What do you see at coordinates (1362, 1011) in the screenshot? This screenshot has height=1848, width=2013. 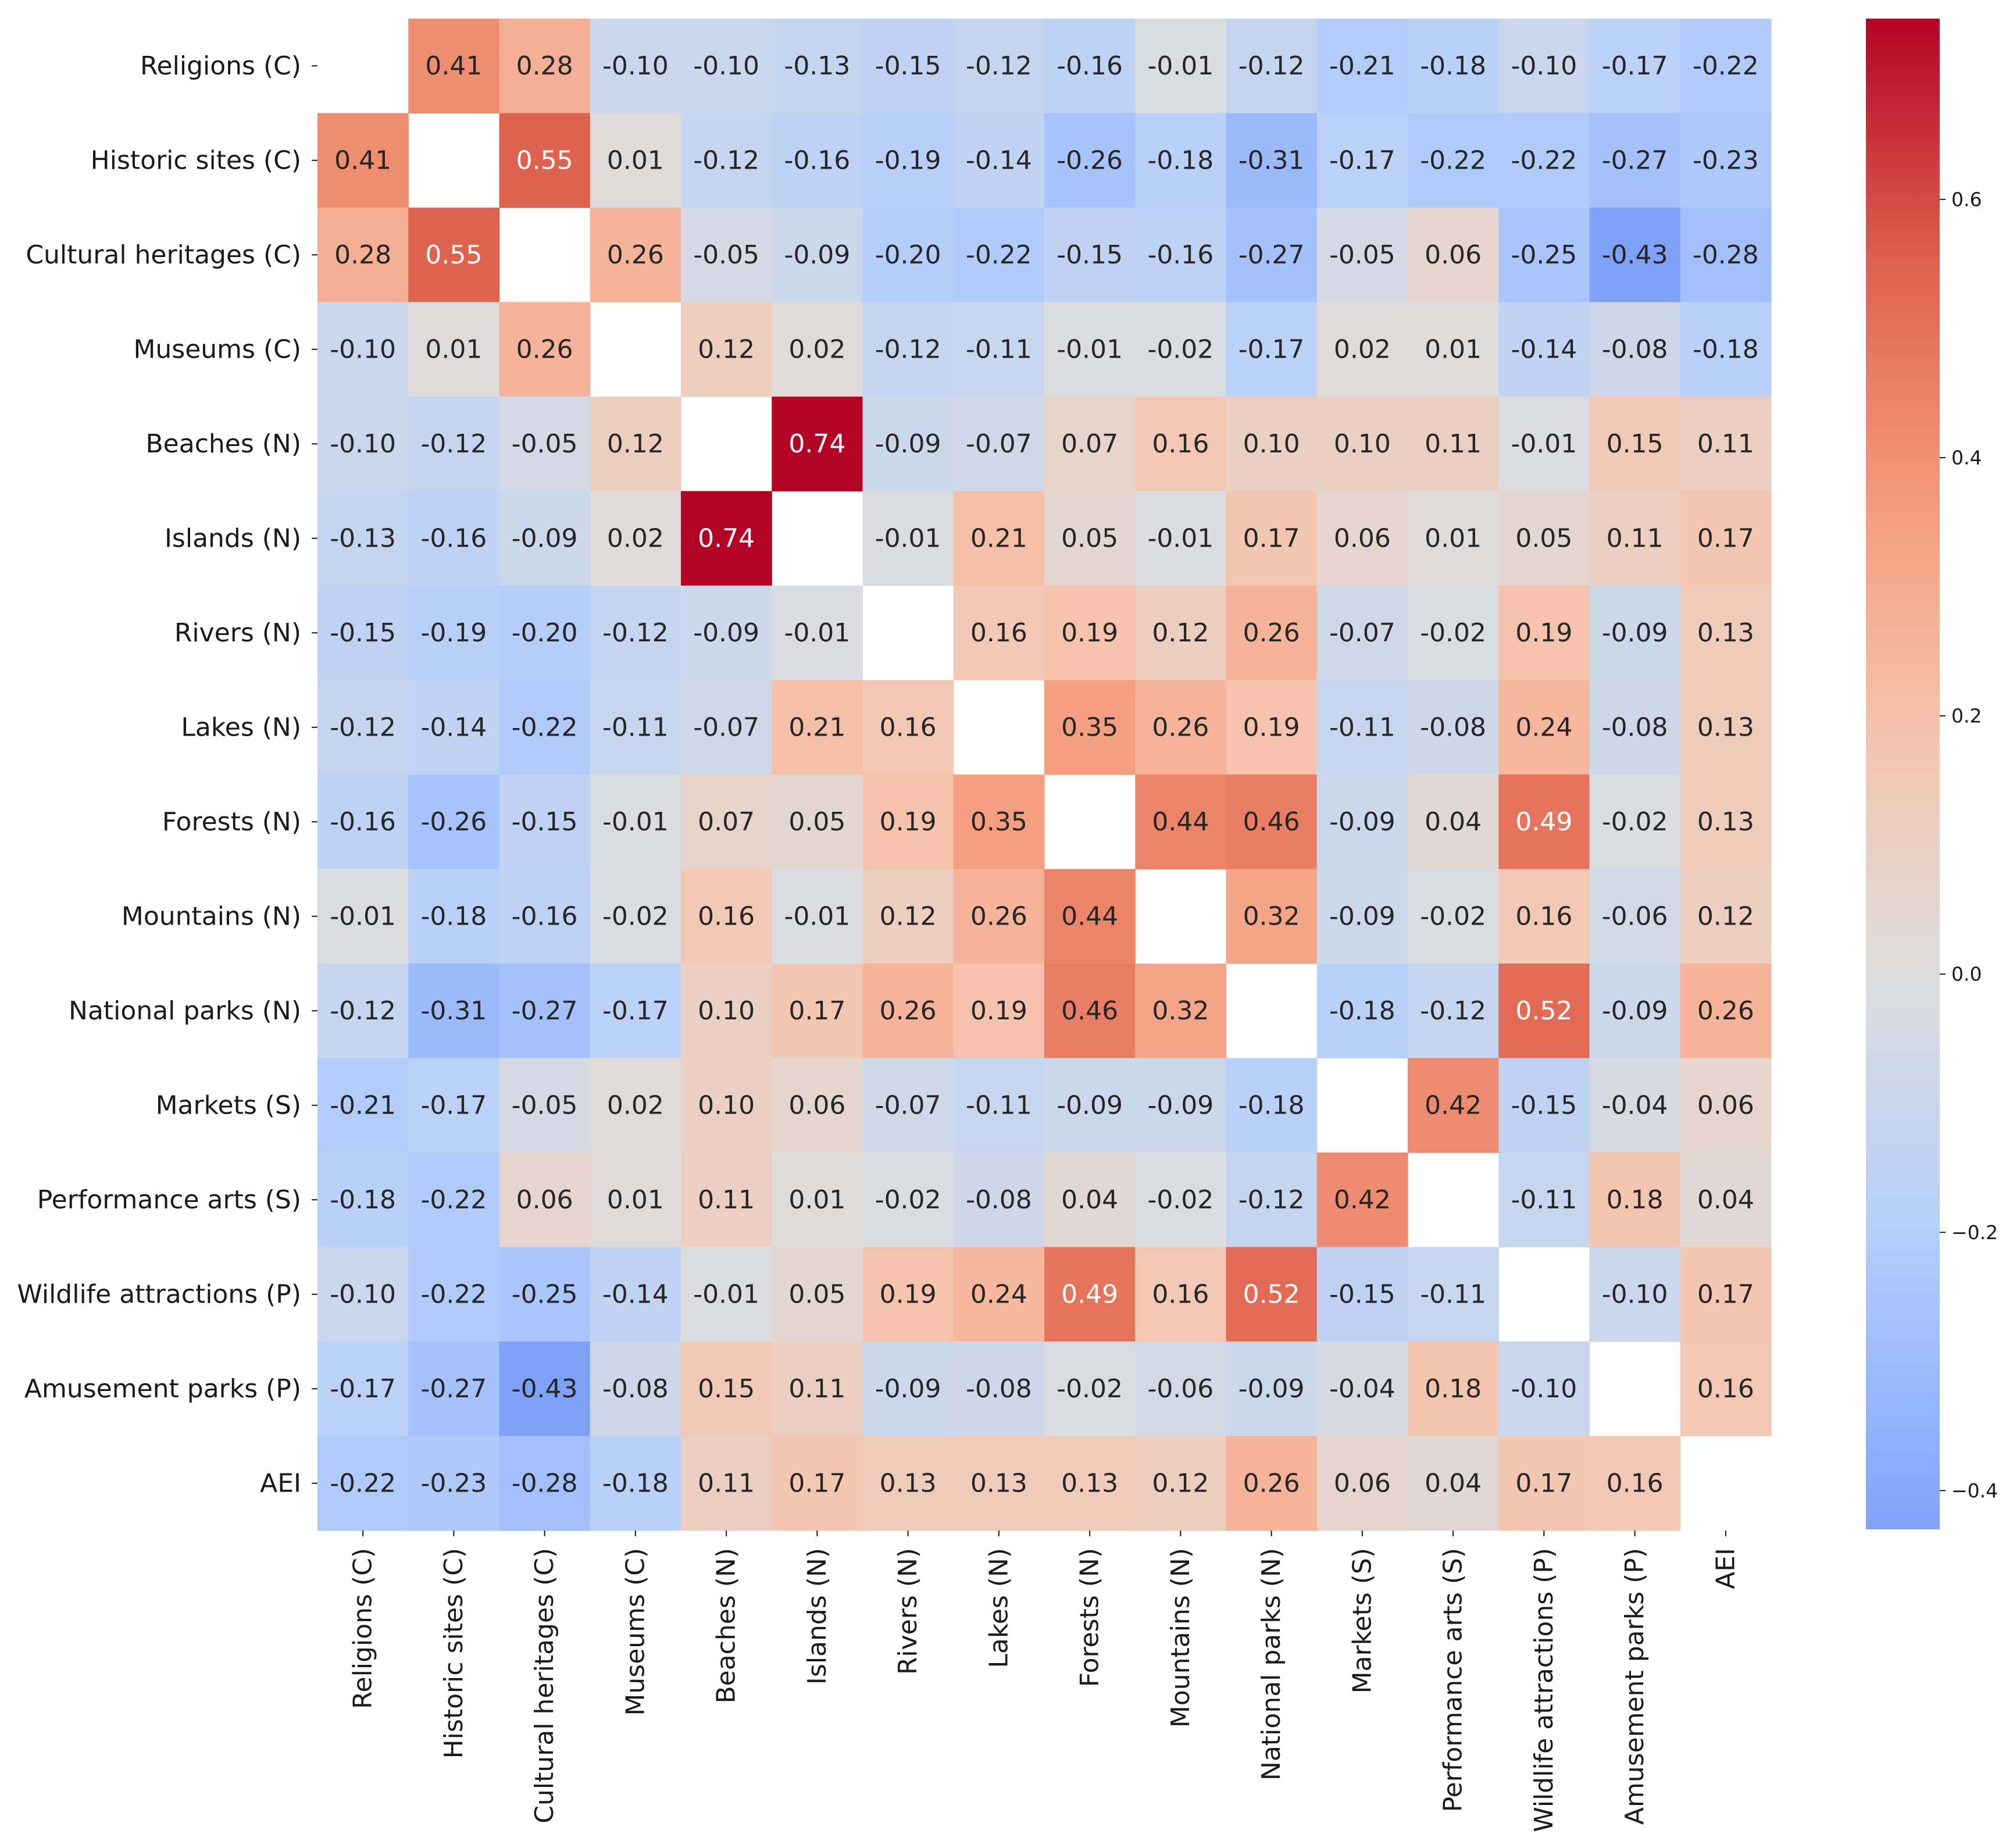 I see `cell-value-label: -0.18` at bounding box center [1362, 1011].